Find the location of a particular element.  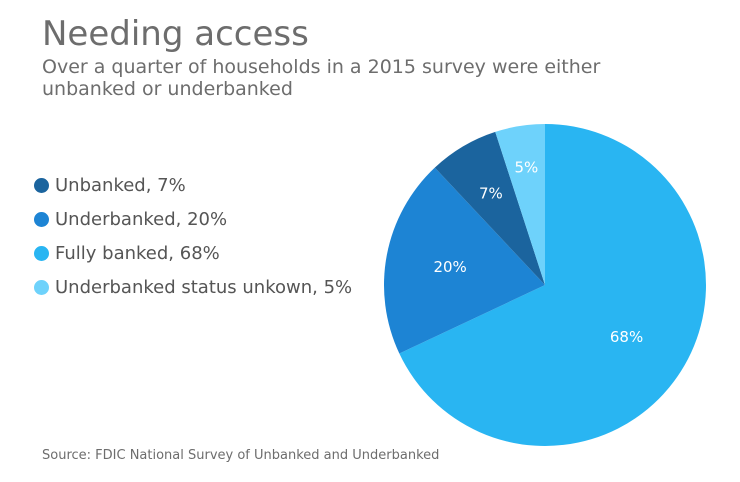

pie-label-underbanked: 20% is located at coordinates (449, 267).